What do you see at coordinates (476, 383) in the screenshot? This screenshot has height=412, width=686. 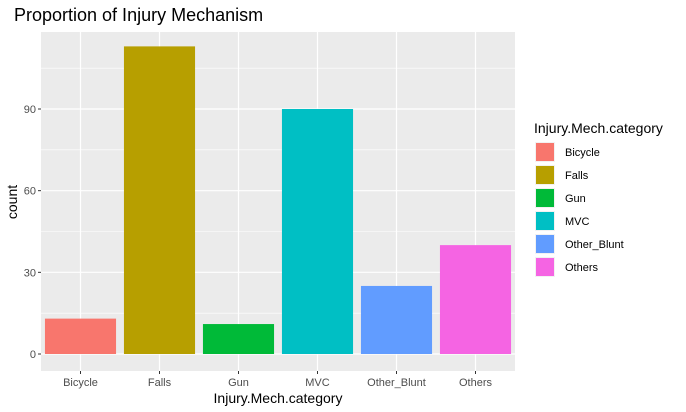 I see `x-tick-label: Others` at bounding box center [476, 383].